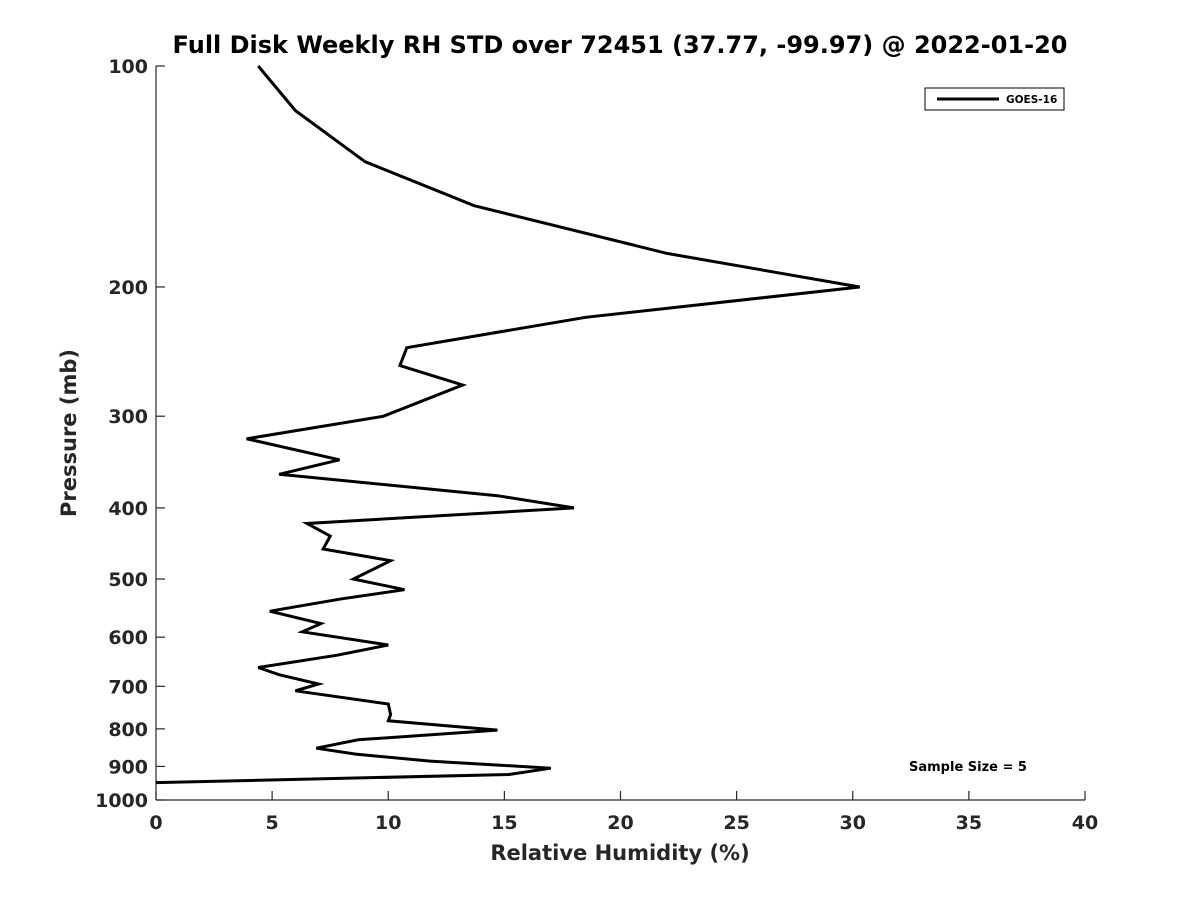 This screenshot has height=900, width=1200. I want to click on legend: GOES-16, so click(994, 99).